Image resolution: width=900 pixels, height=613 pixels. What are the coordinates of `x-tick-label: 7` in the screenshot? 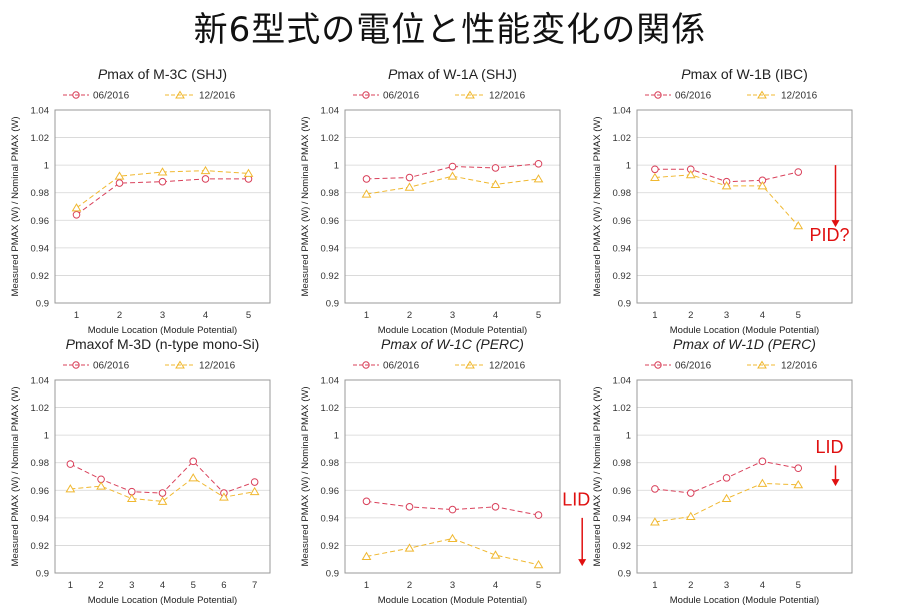 It's located at (254, 585).